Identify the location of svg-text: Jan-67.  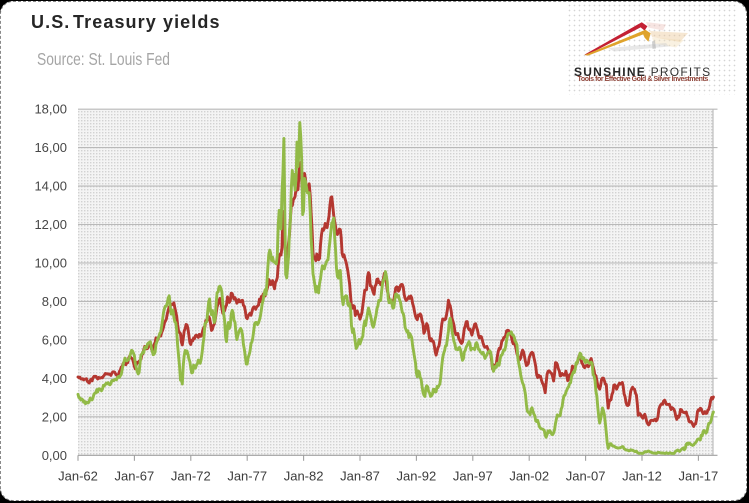
(135, 476).